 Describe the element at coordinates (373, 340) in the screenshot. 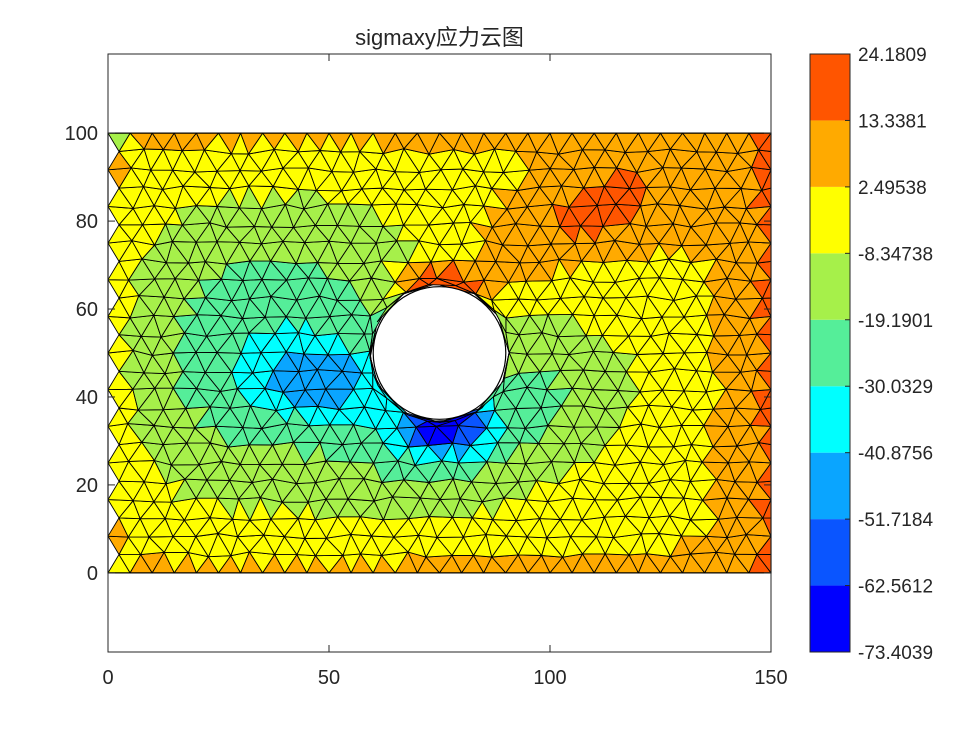

I see `mesh-element` at that location.